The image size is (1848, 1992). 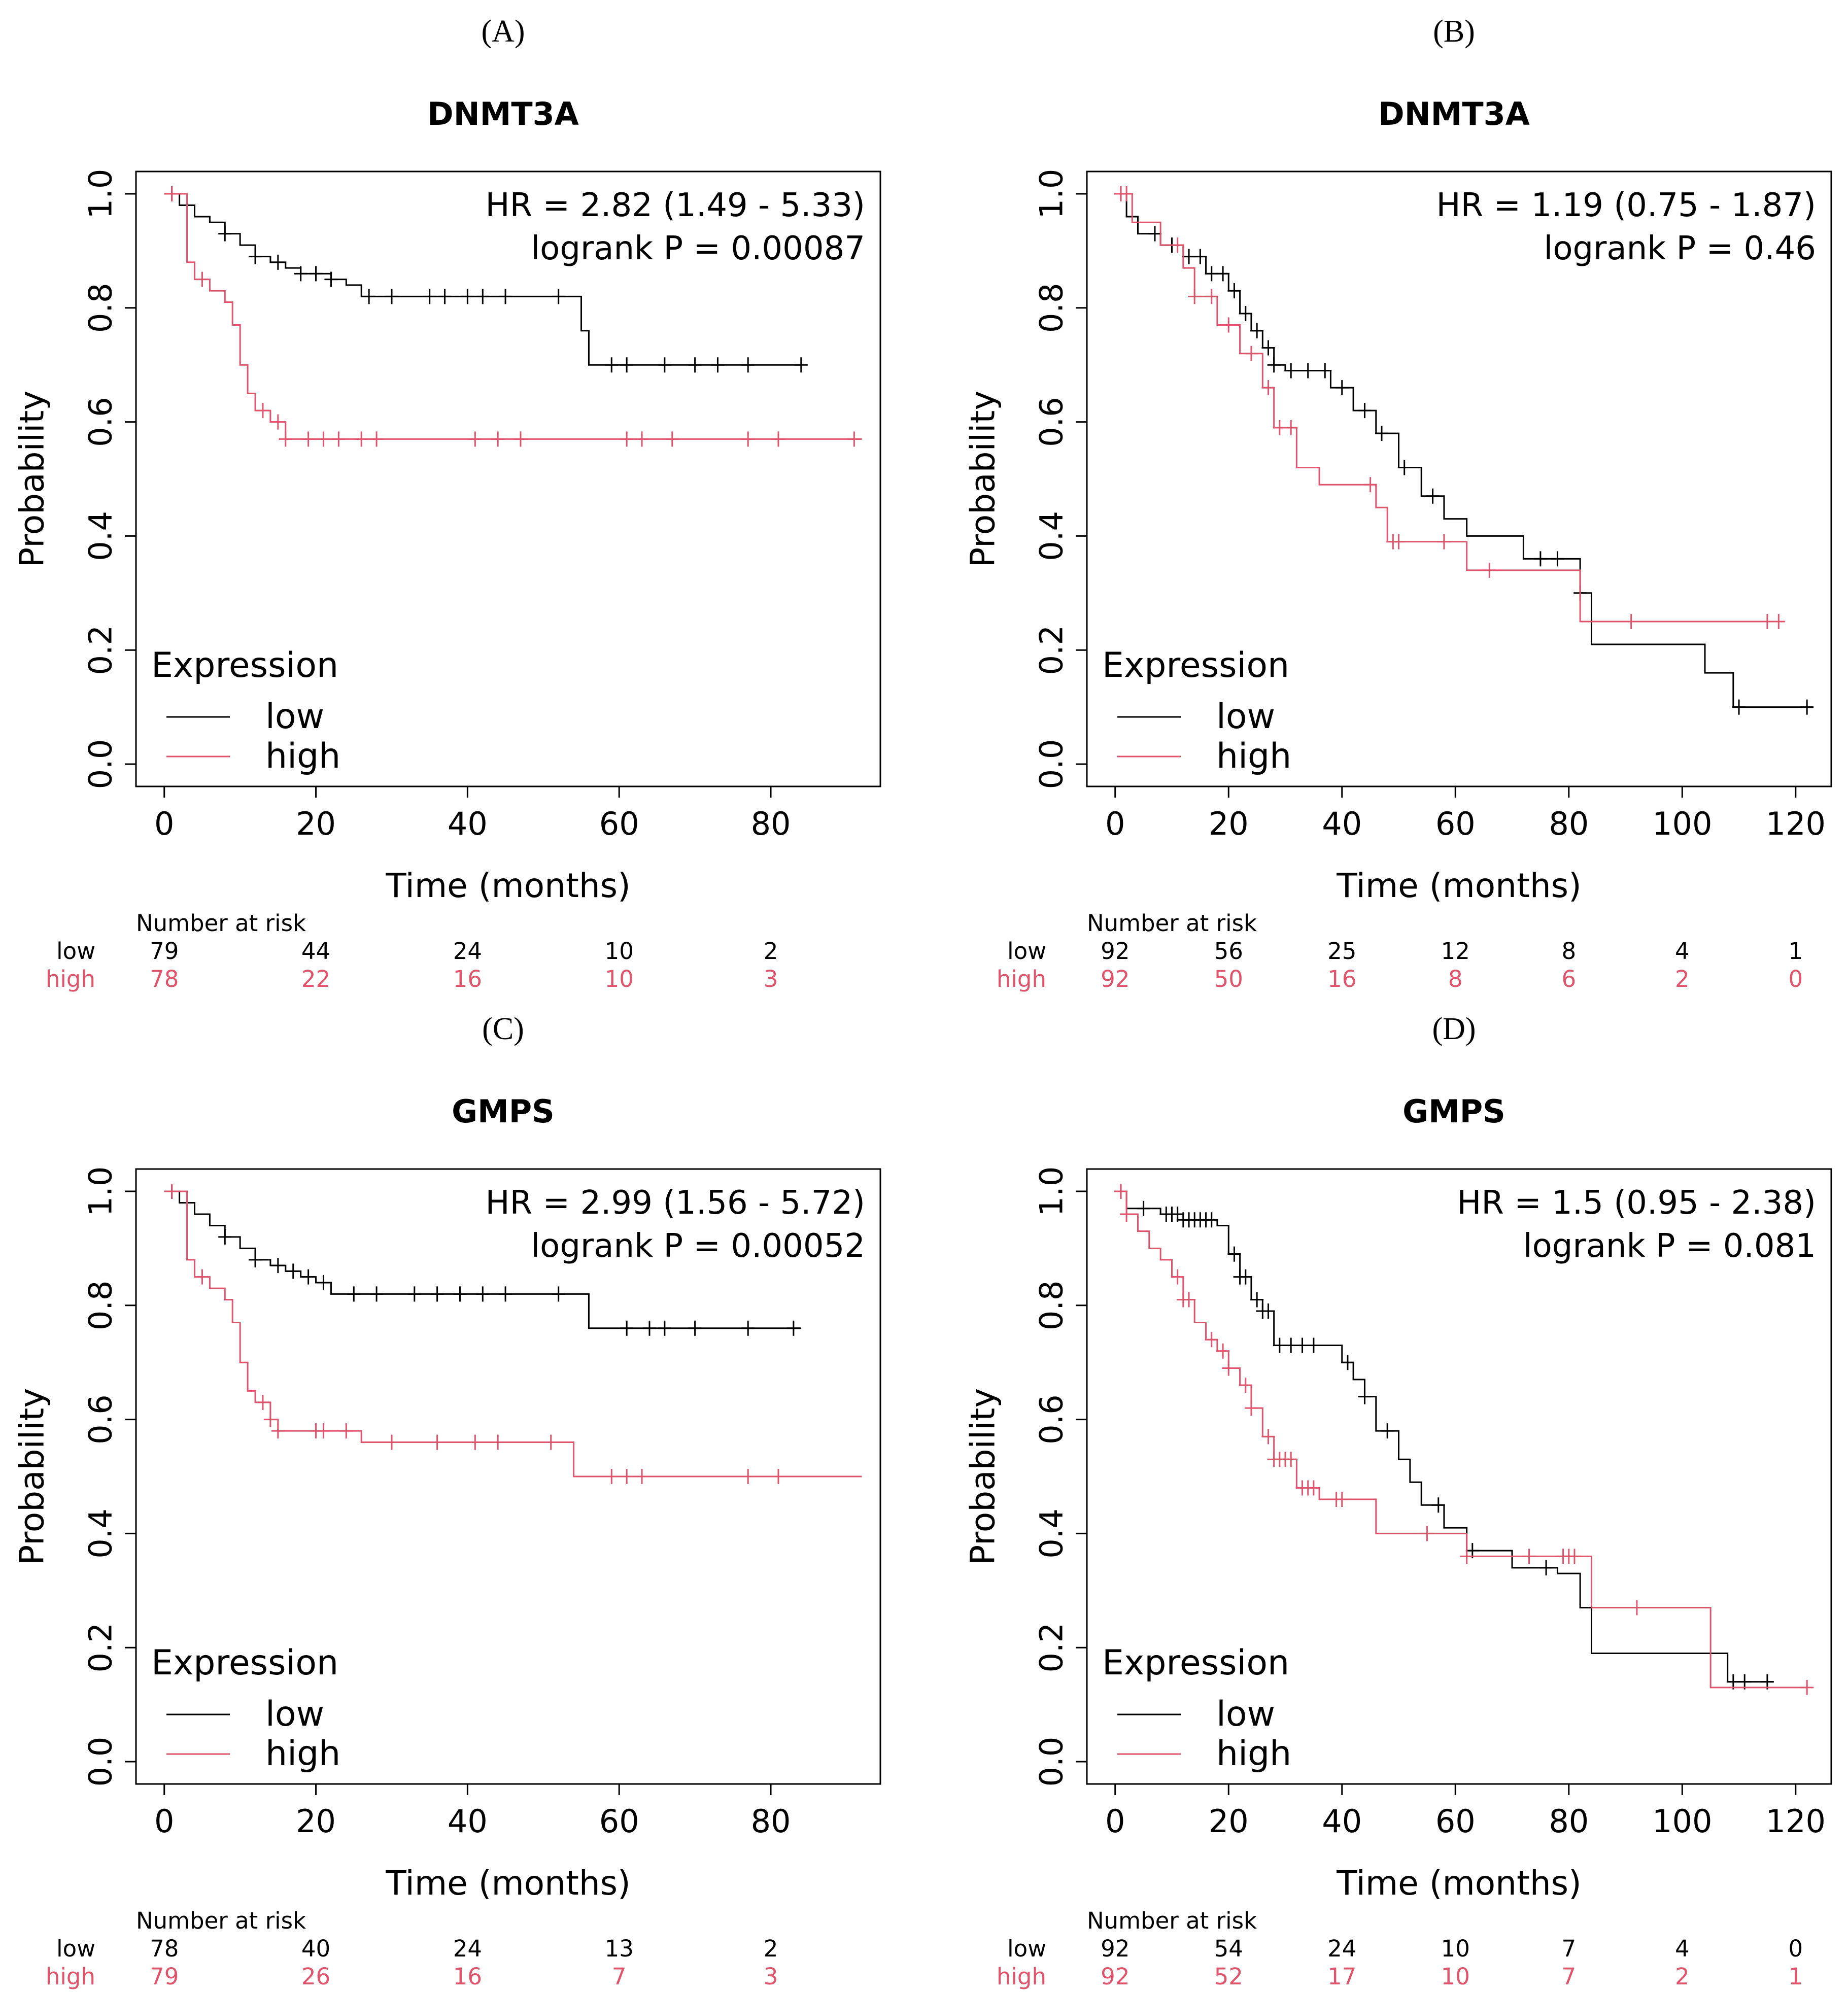 What do you see at coordinates (1444, 1436) in the screenshot?
I see `survival-curve-low` at bounding box center [1444, 1436].